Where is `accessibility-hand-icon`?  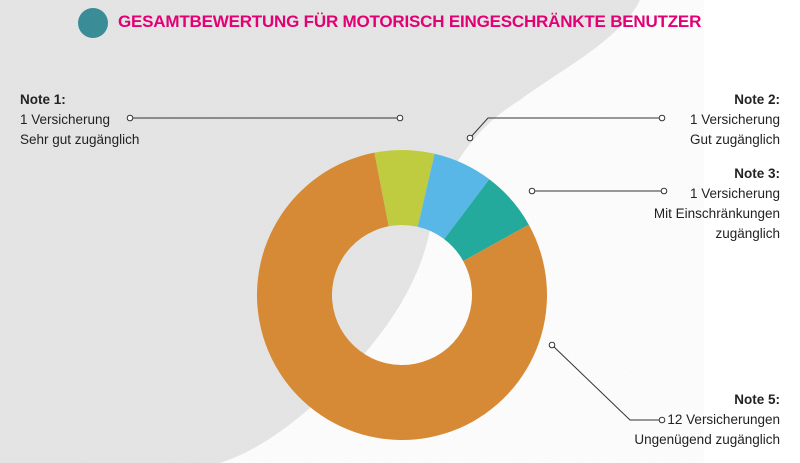 accessibility-hand-icon is located at coordinates (93, 23).